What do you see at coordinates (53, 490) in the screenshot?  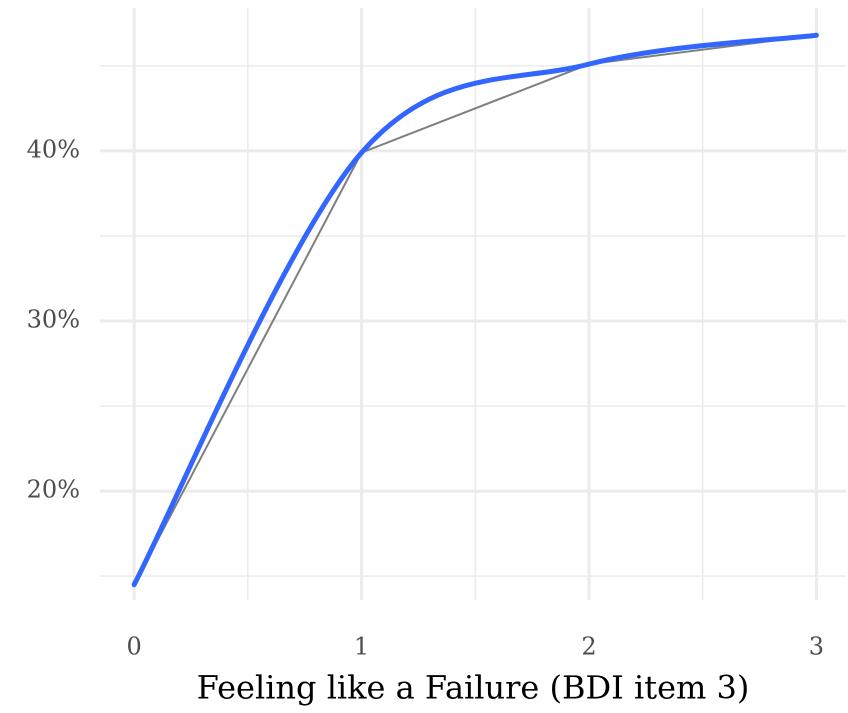 I see `y-tick-label: 20%` at bounding box center [53, 490].